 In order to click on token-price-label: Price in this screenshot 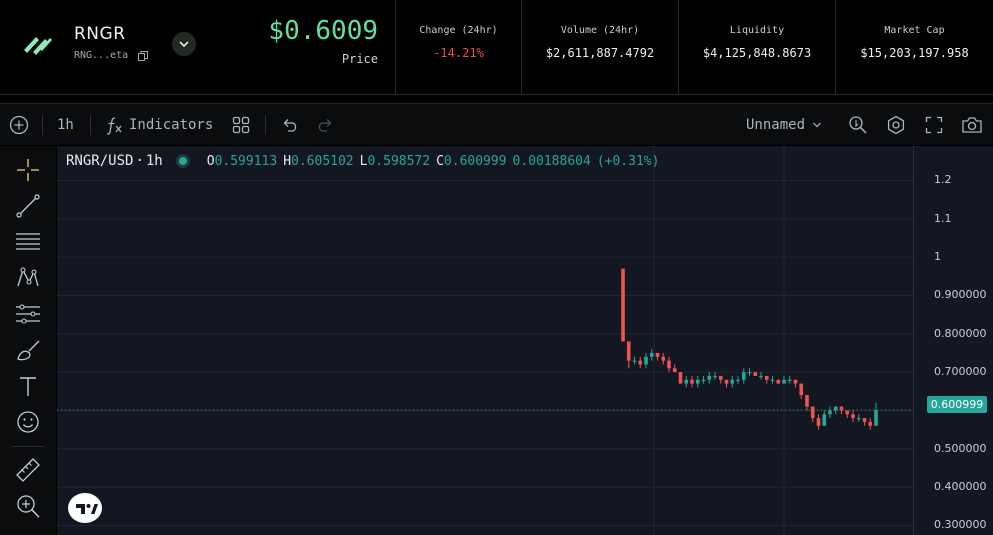, I will do `click(359, 59)`.